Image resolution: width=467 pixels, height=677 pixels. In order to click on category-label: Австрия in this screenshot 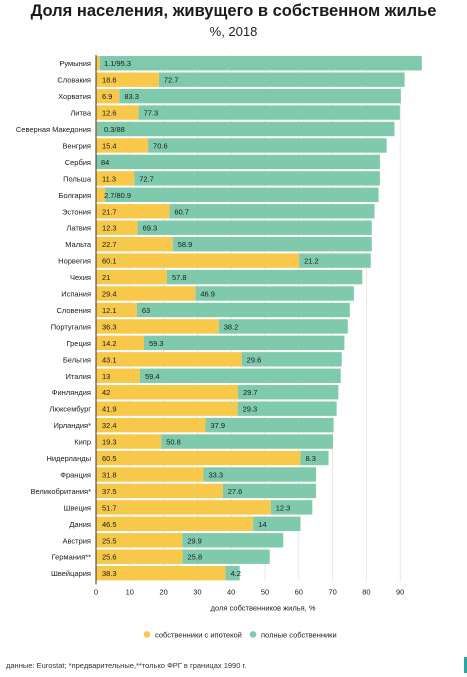, I will do `click(76, 540)`.